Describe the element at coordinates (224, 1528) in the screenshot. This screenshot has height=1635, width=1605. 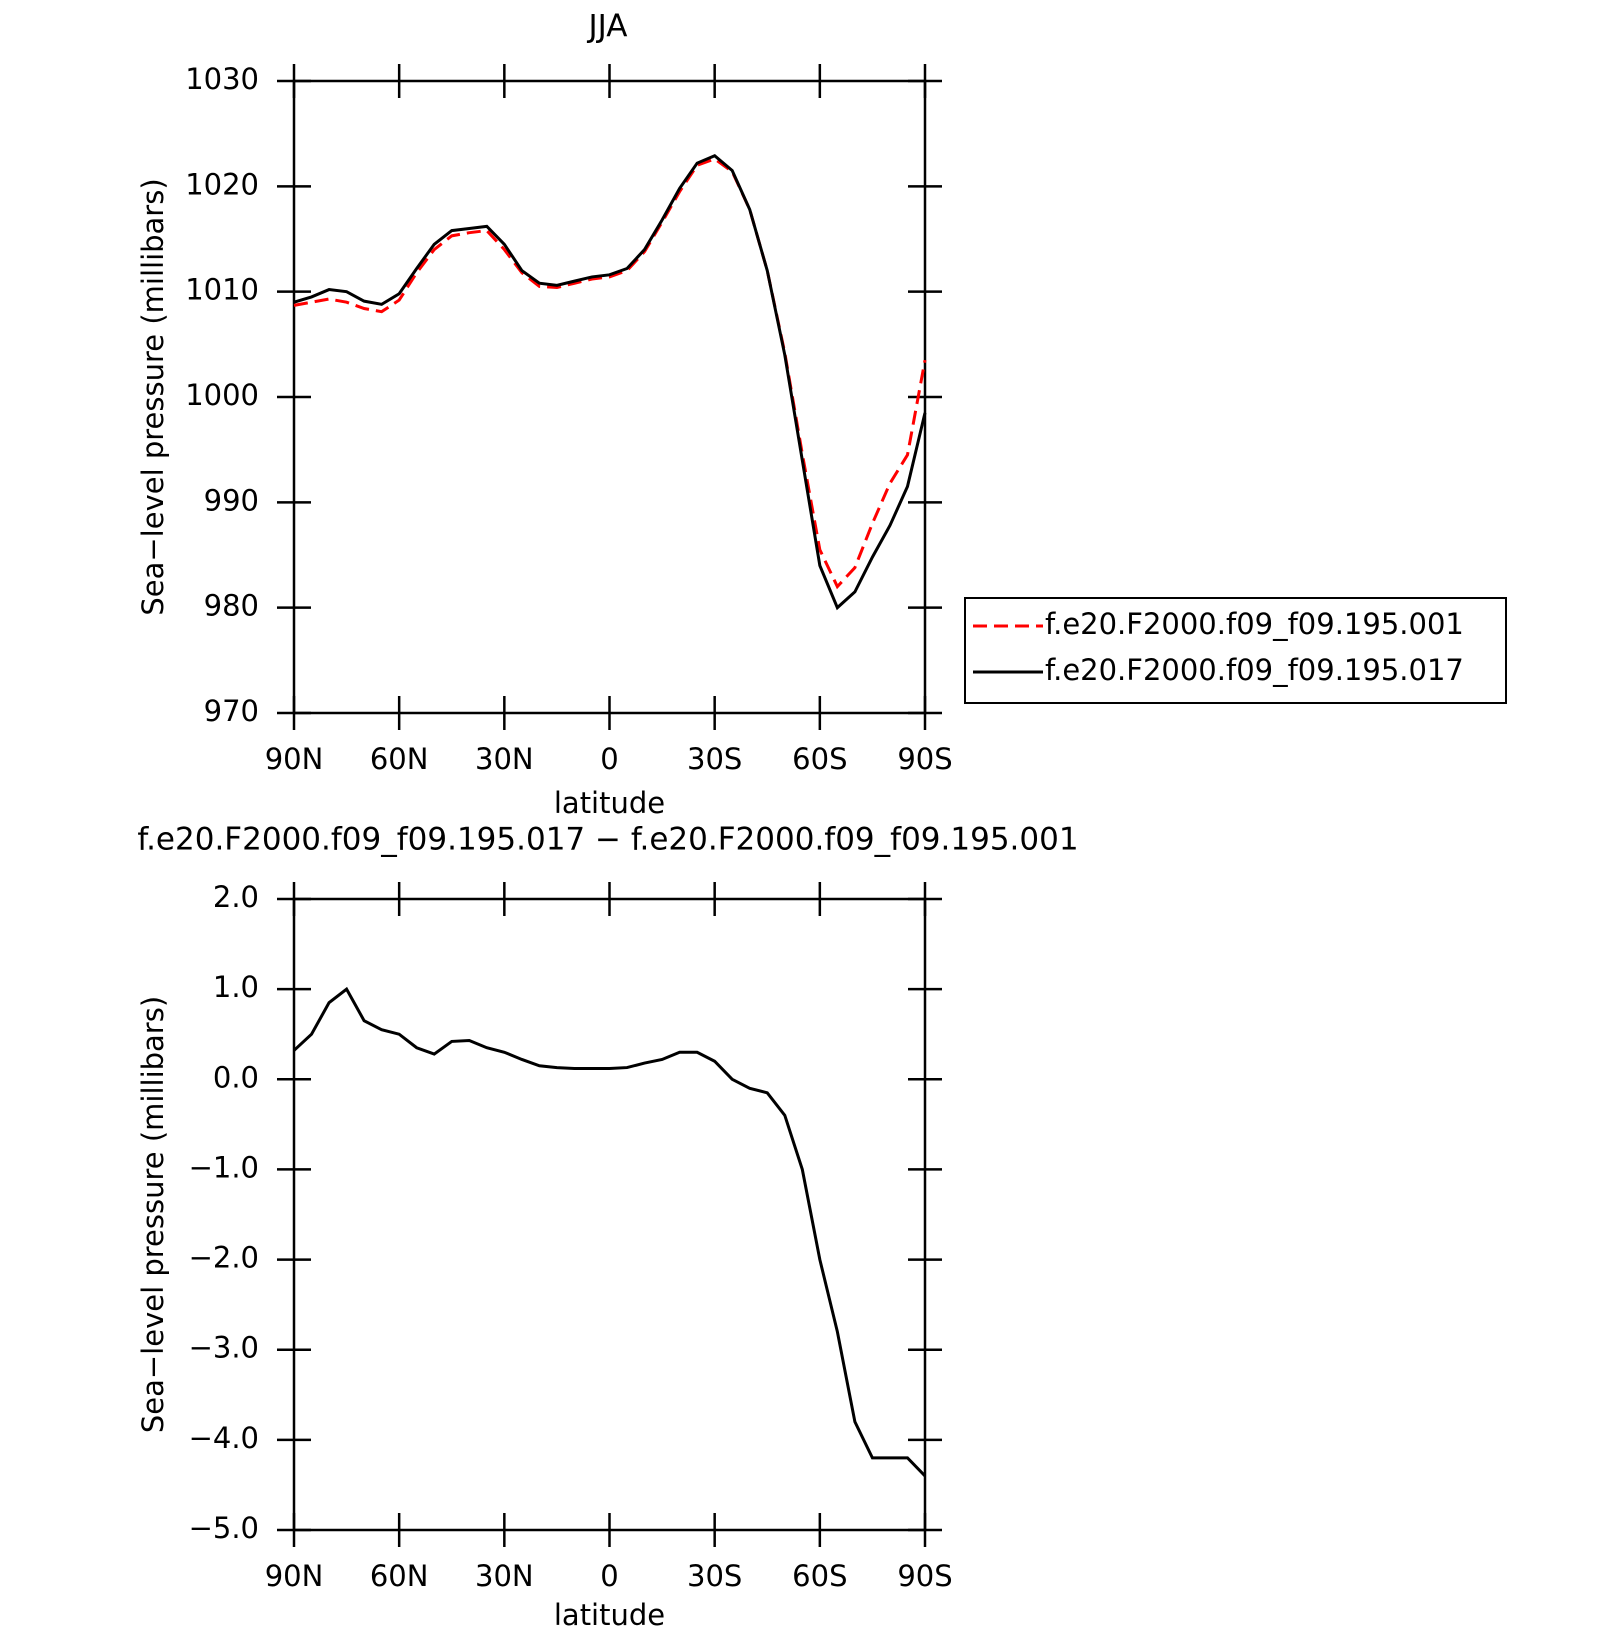
I see `y-tick-label: −5.0` at that location.